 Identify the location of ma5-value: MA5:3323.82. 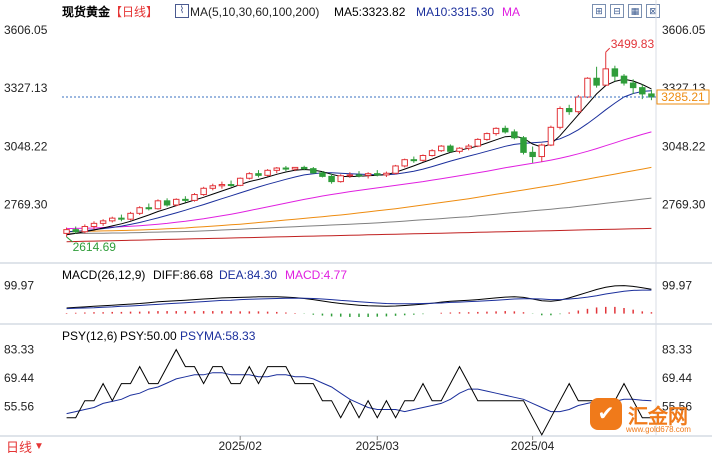
(370, 12).